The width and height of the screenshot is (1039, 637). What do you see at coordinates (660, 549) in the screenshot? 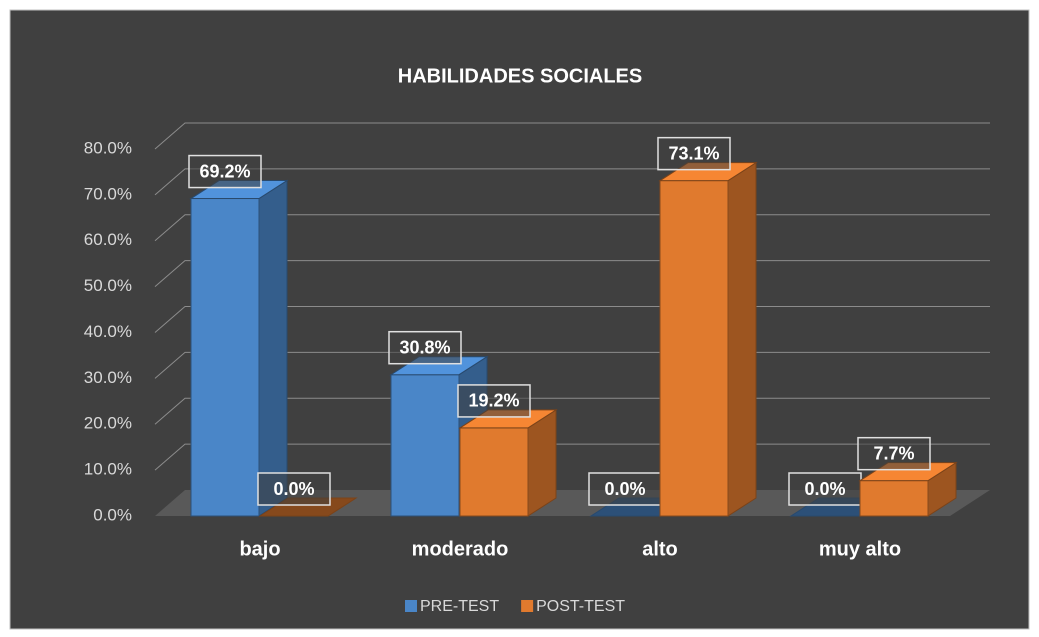
I see `x-tick-label: alto` at bounding box center [660, 549].